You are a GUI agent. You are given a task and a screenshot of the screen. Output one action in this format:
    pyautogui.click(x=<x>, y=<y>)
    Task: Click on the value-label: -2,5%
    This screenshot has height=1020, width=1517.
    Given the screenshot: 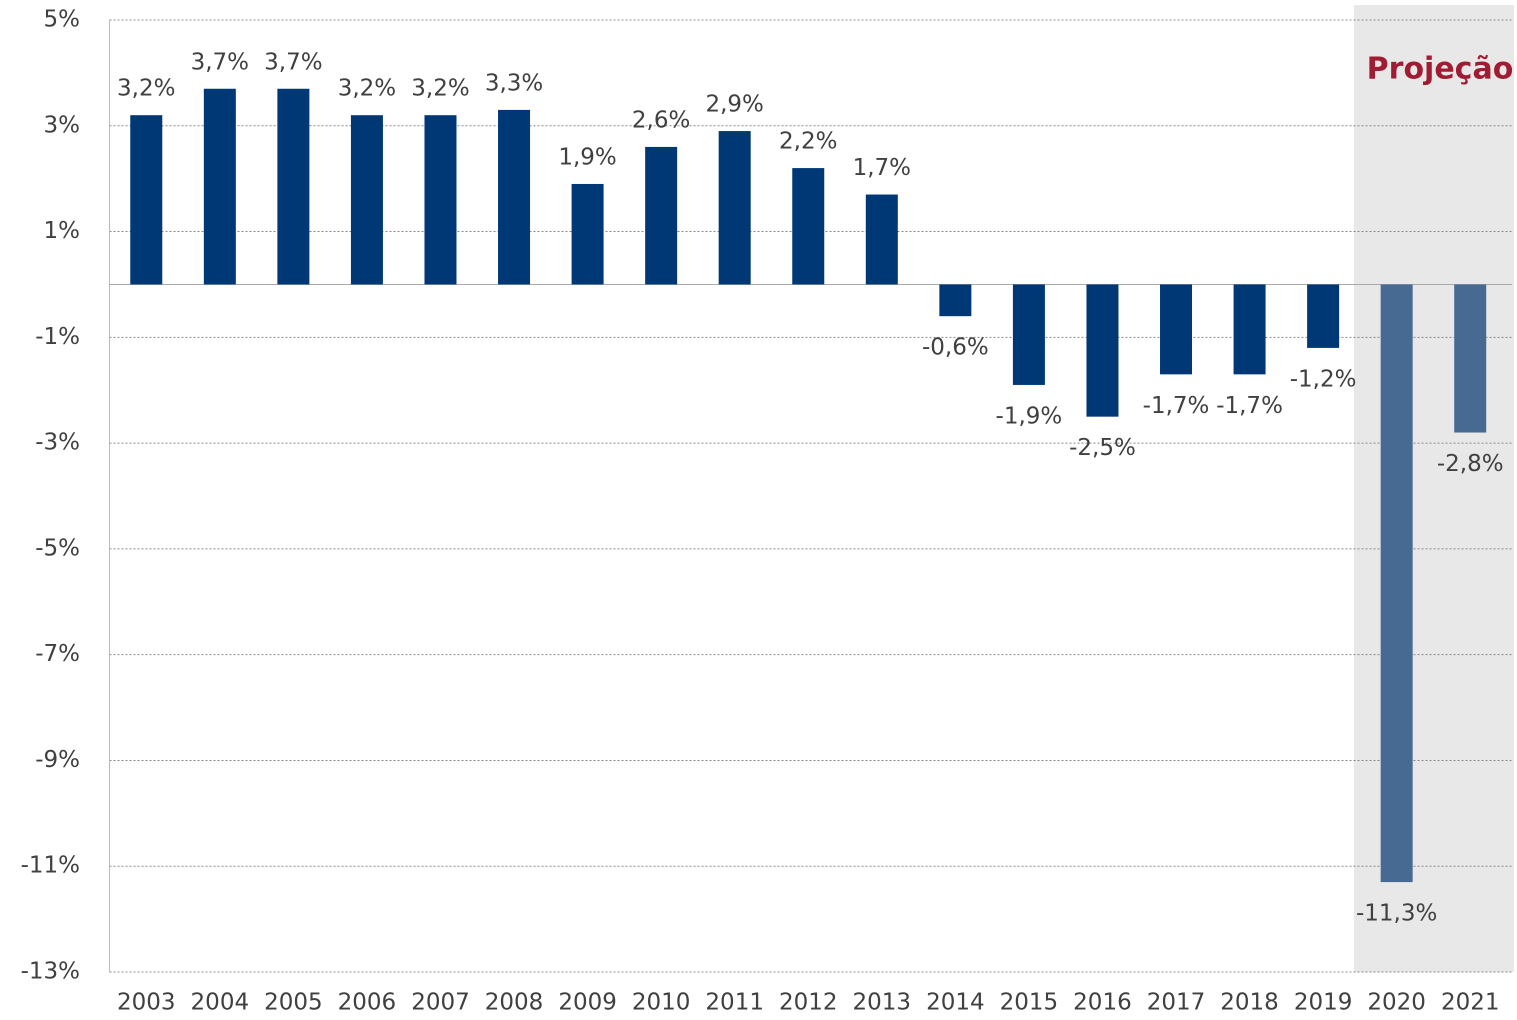 What is the action you would take?
    pyautogui.click(x=1102, y=448)
    